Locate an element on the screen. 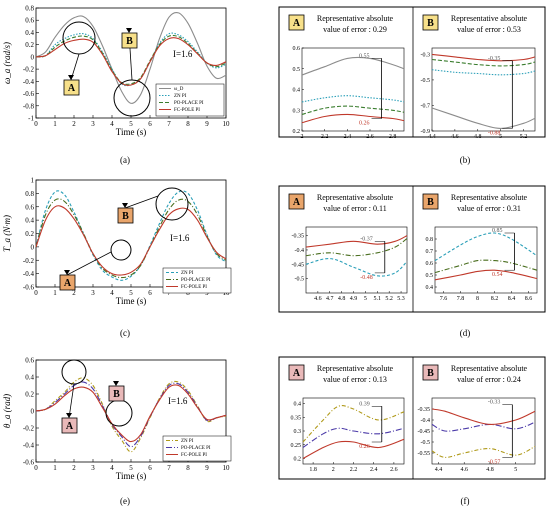 The image size is (550, 514). zoom-marker-a is located at coordinates (296, 372).